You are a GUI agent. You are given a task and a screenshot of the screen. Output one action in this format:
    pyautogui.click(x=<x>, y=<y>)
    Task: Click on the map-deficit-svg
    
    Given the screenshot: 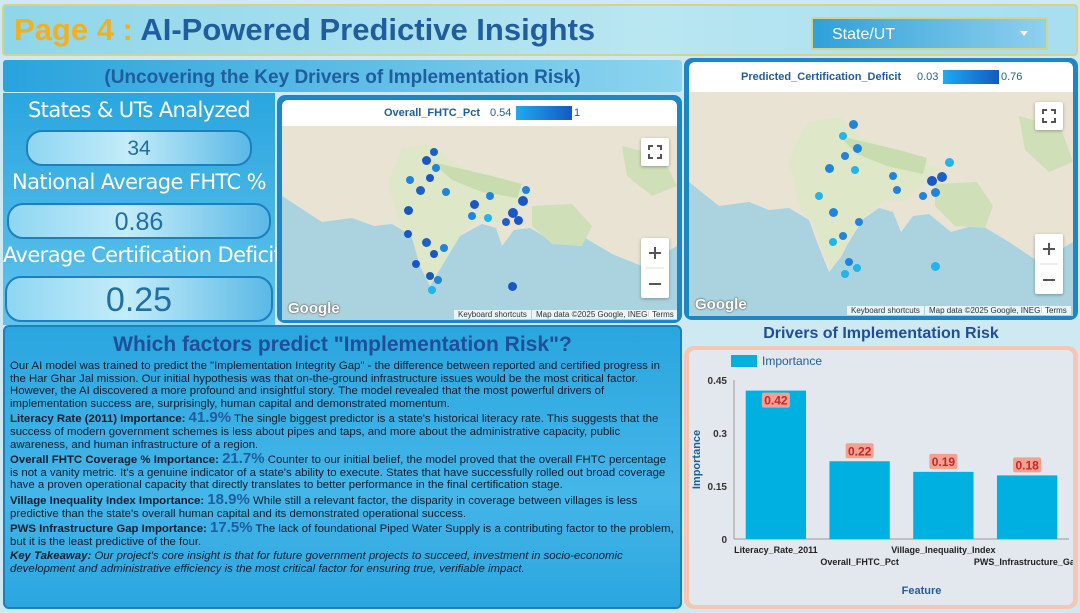 What is the action you would take?
    pyautogui.click(x=881, y=204)
    